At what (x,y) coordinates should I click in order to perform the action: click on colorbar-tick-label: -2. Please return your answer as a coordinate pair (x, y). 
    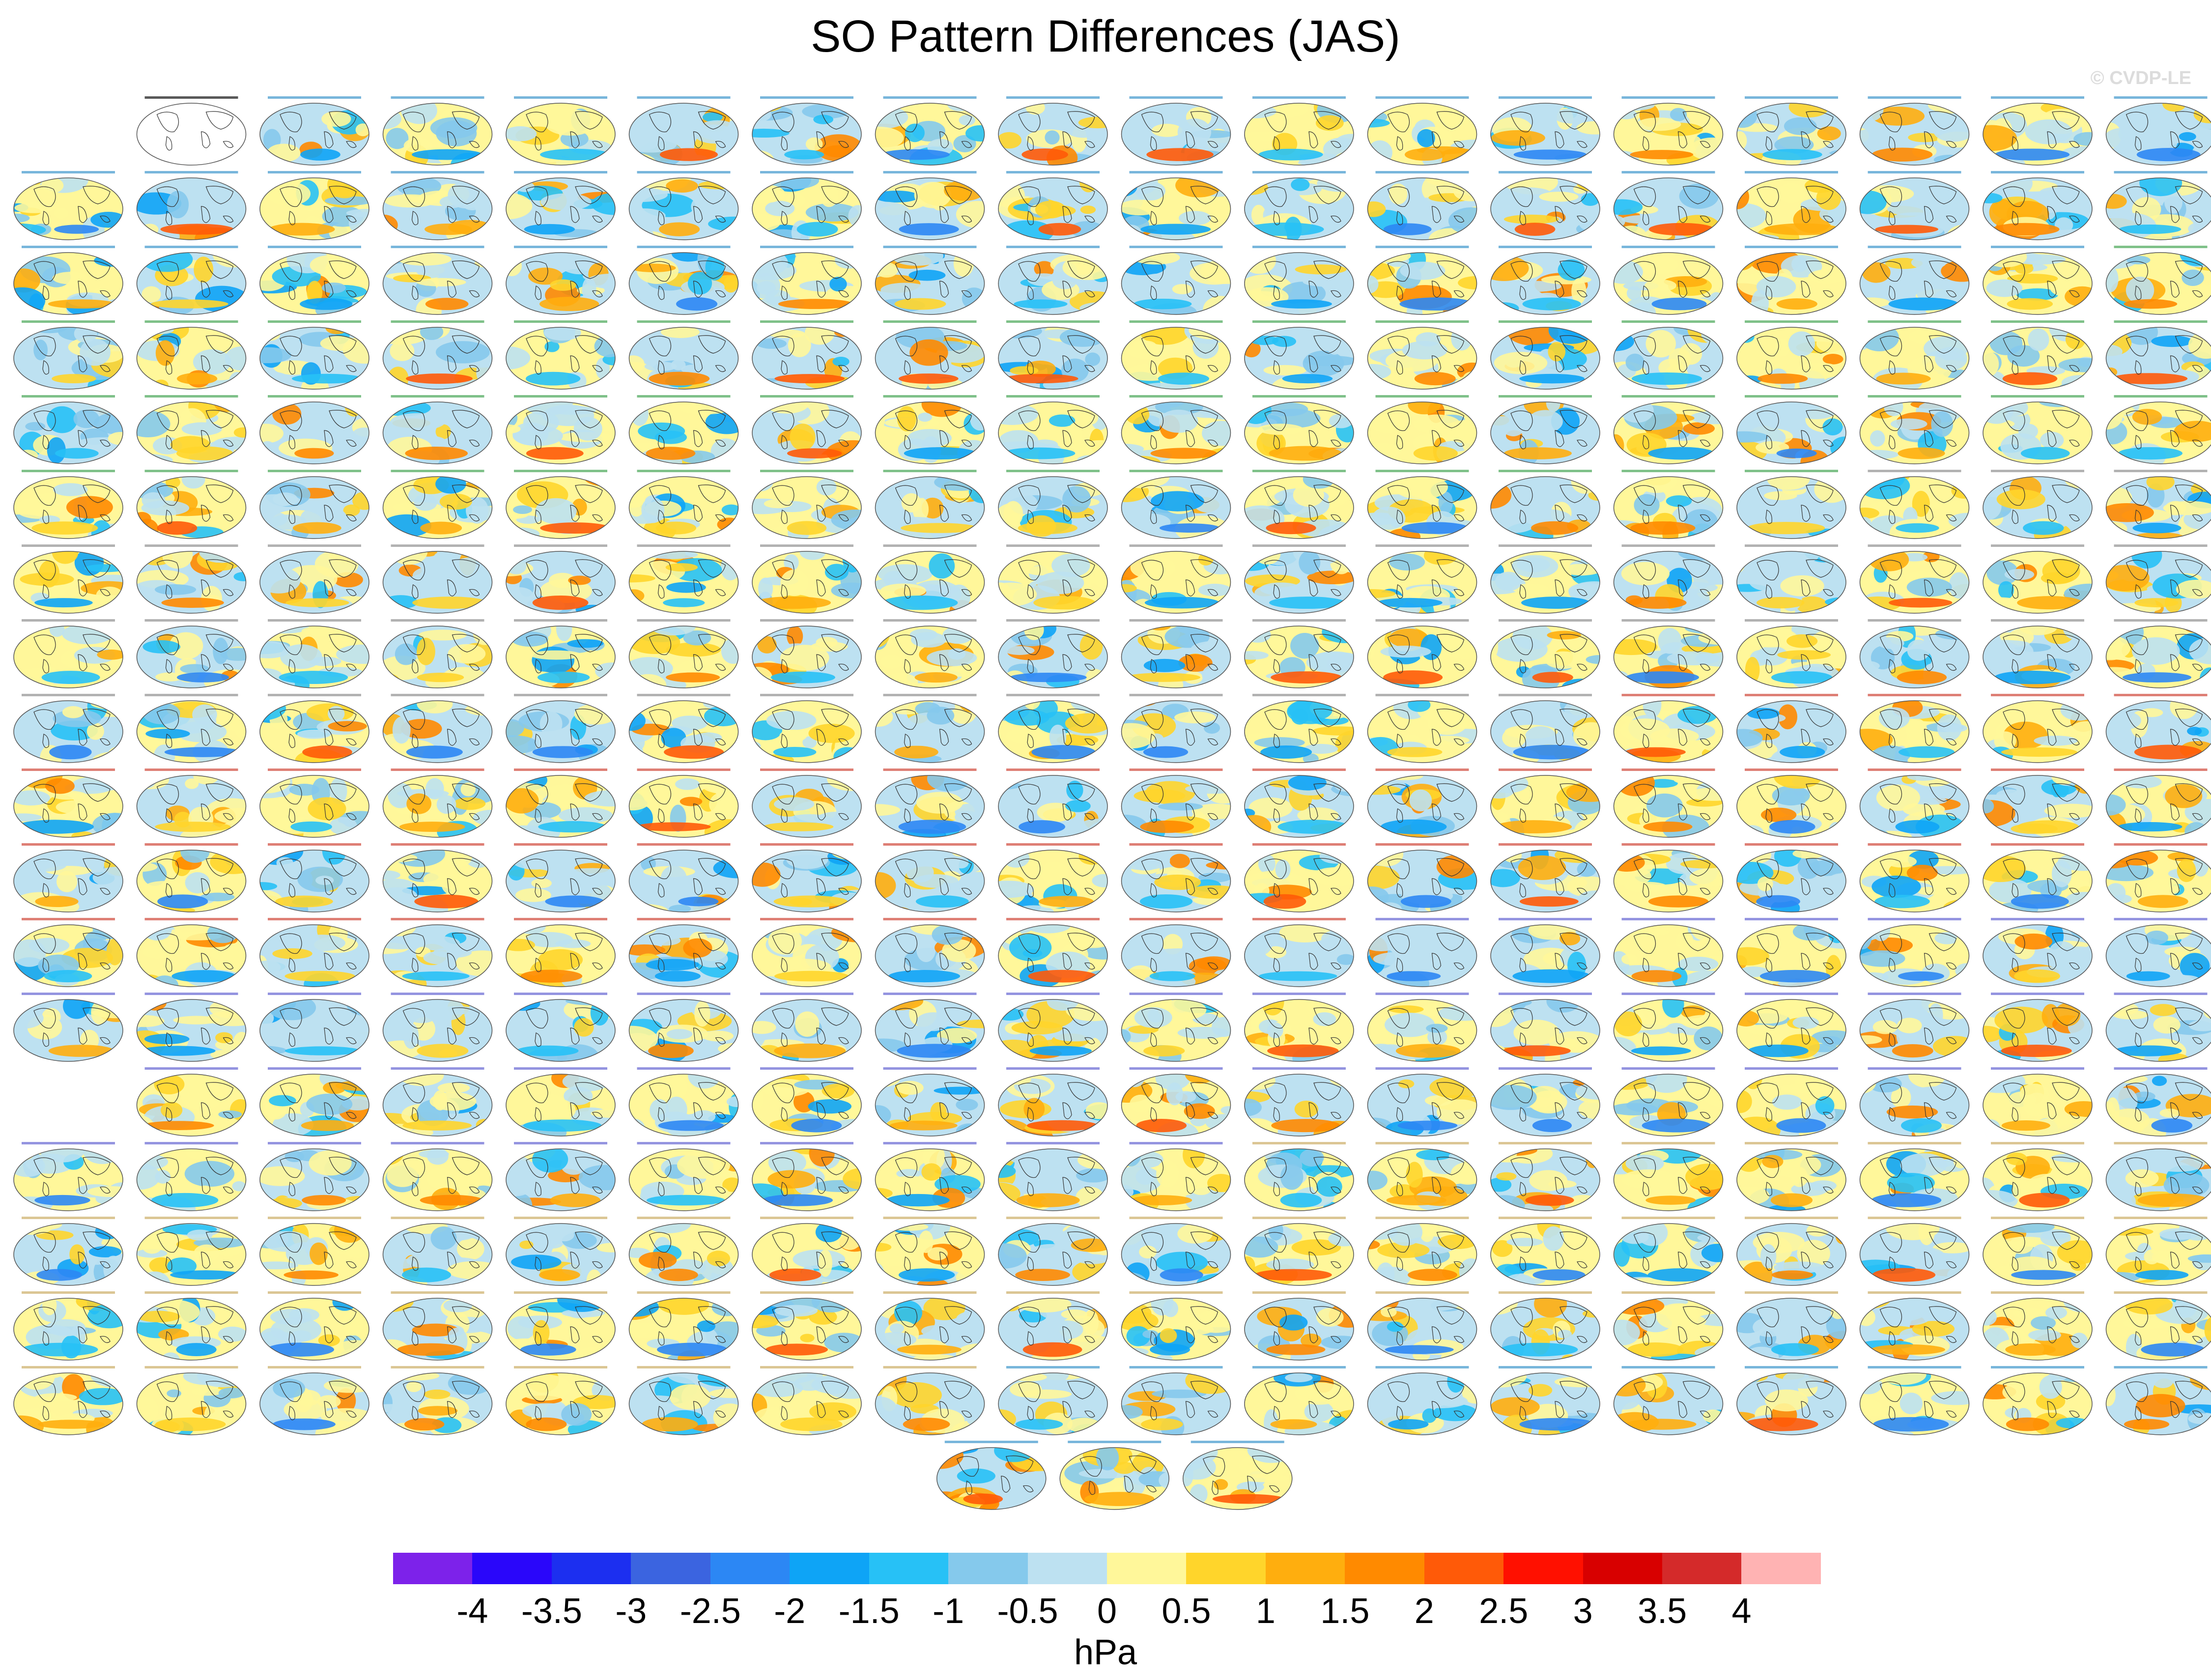
    Looking at the image, I should click on (790, 1611).